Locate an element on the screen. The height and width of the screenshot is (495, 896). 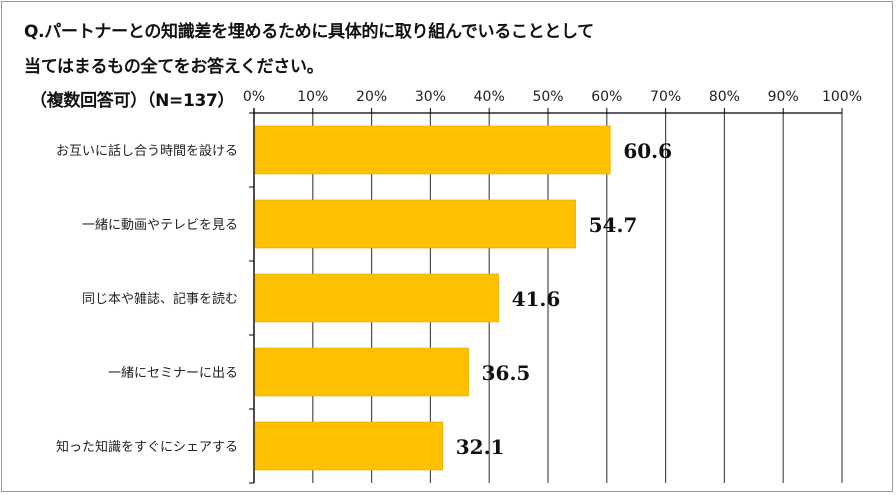
value-label-2: 54.7 is located at coordinates (613, 225).